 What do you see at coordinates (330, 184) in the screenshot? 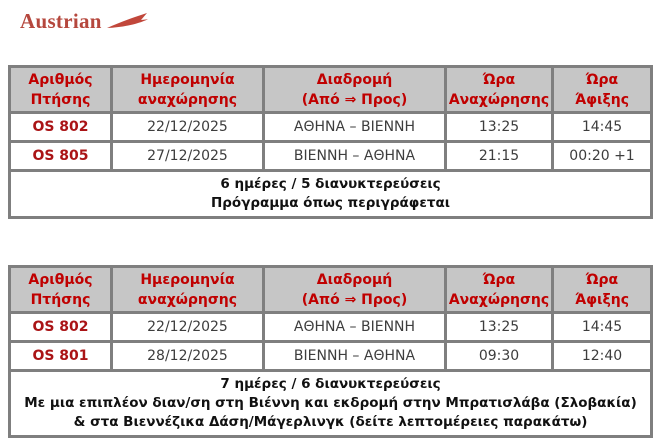
I see `duration-note: 6 ημέρες / 5 διανυκτερεύσεις` at bounding box center [330, 184].